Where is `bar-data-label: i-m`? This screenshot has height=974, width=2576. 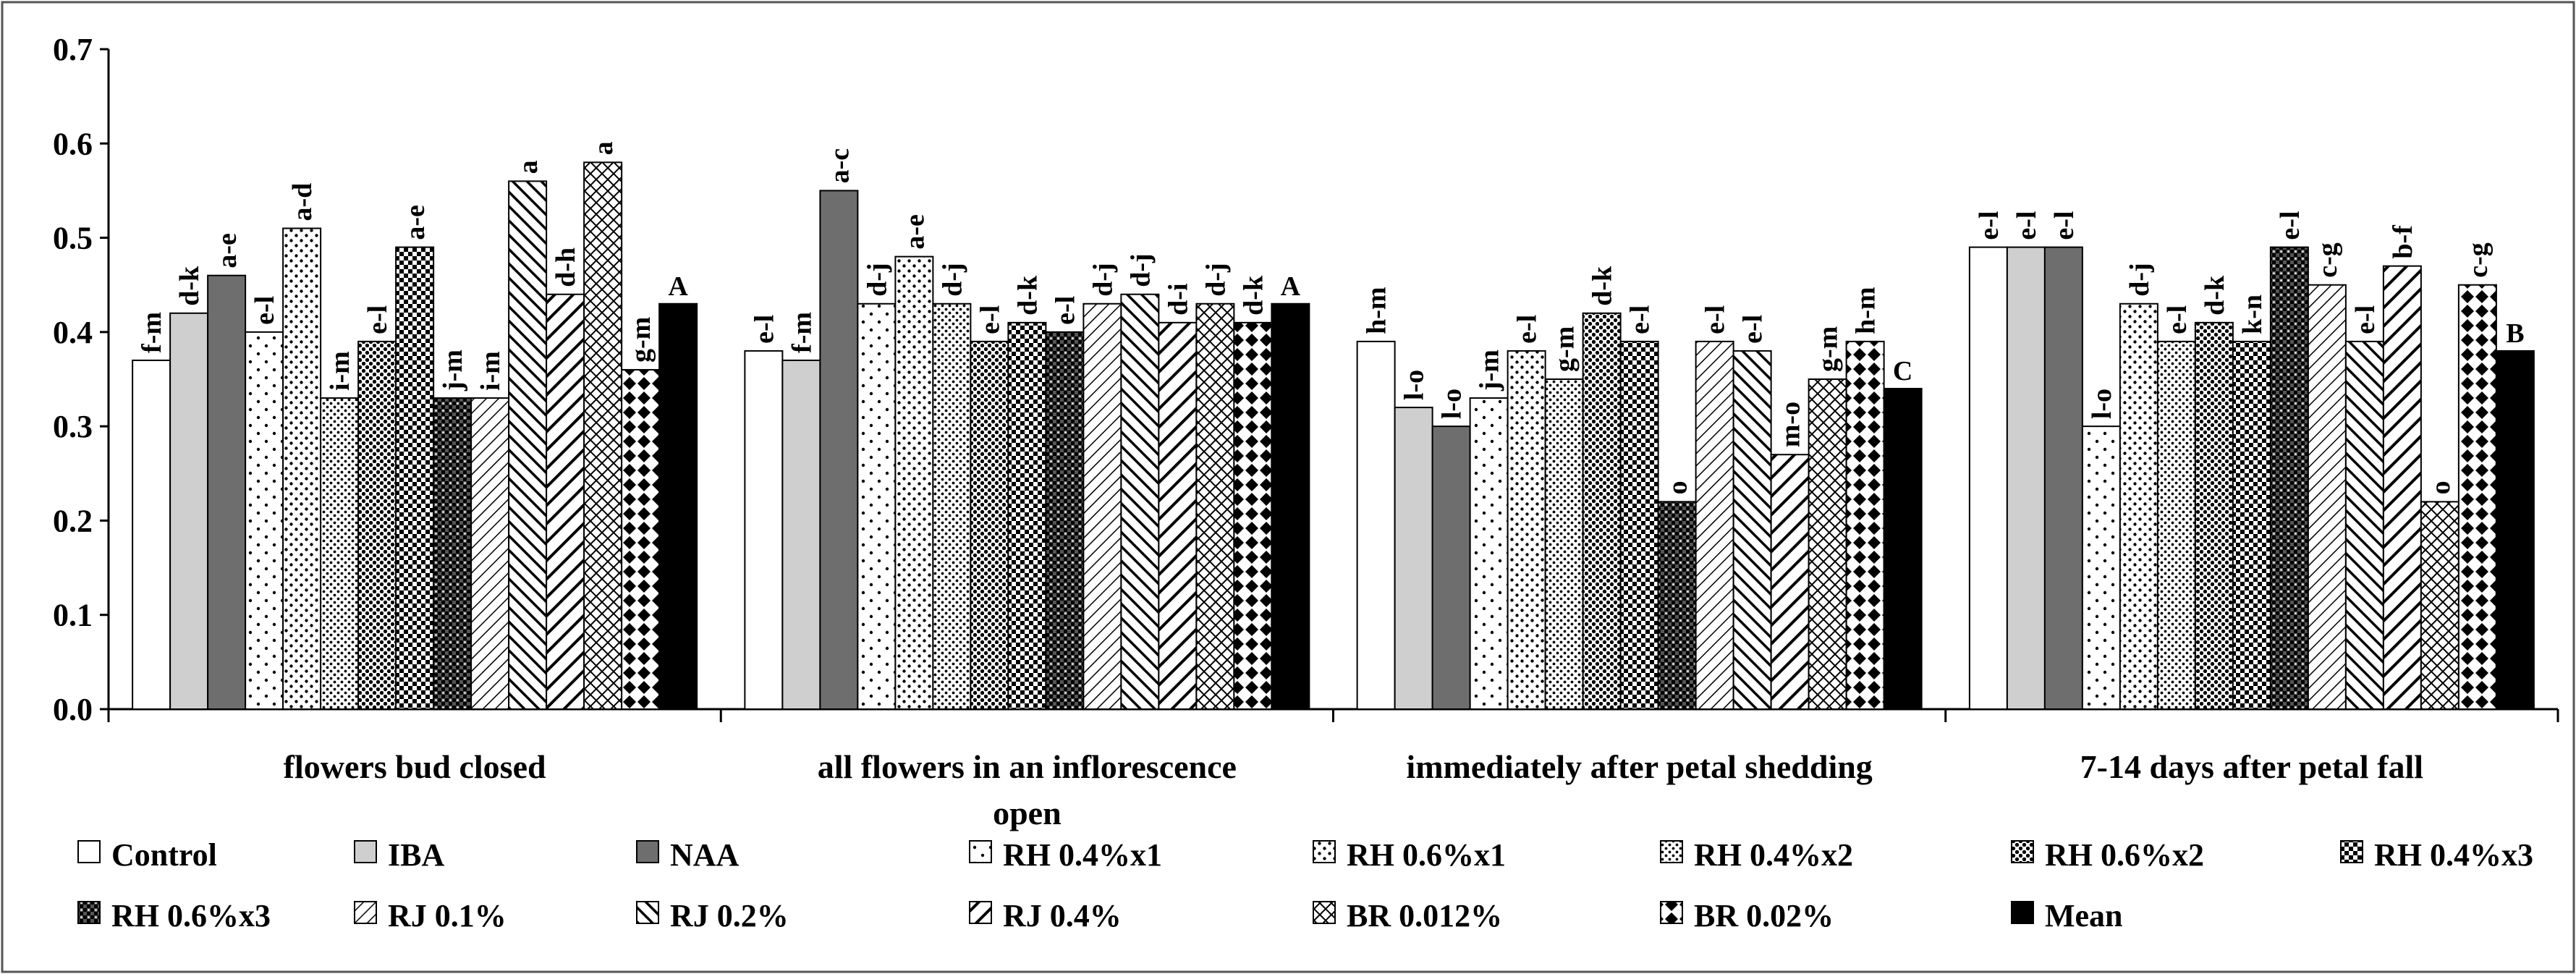
bar-data-label: i-m is located at coordinates (490, 371).